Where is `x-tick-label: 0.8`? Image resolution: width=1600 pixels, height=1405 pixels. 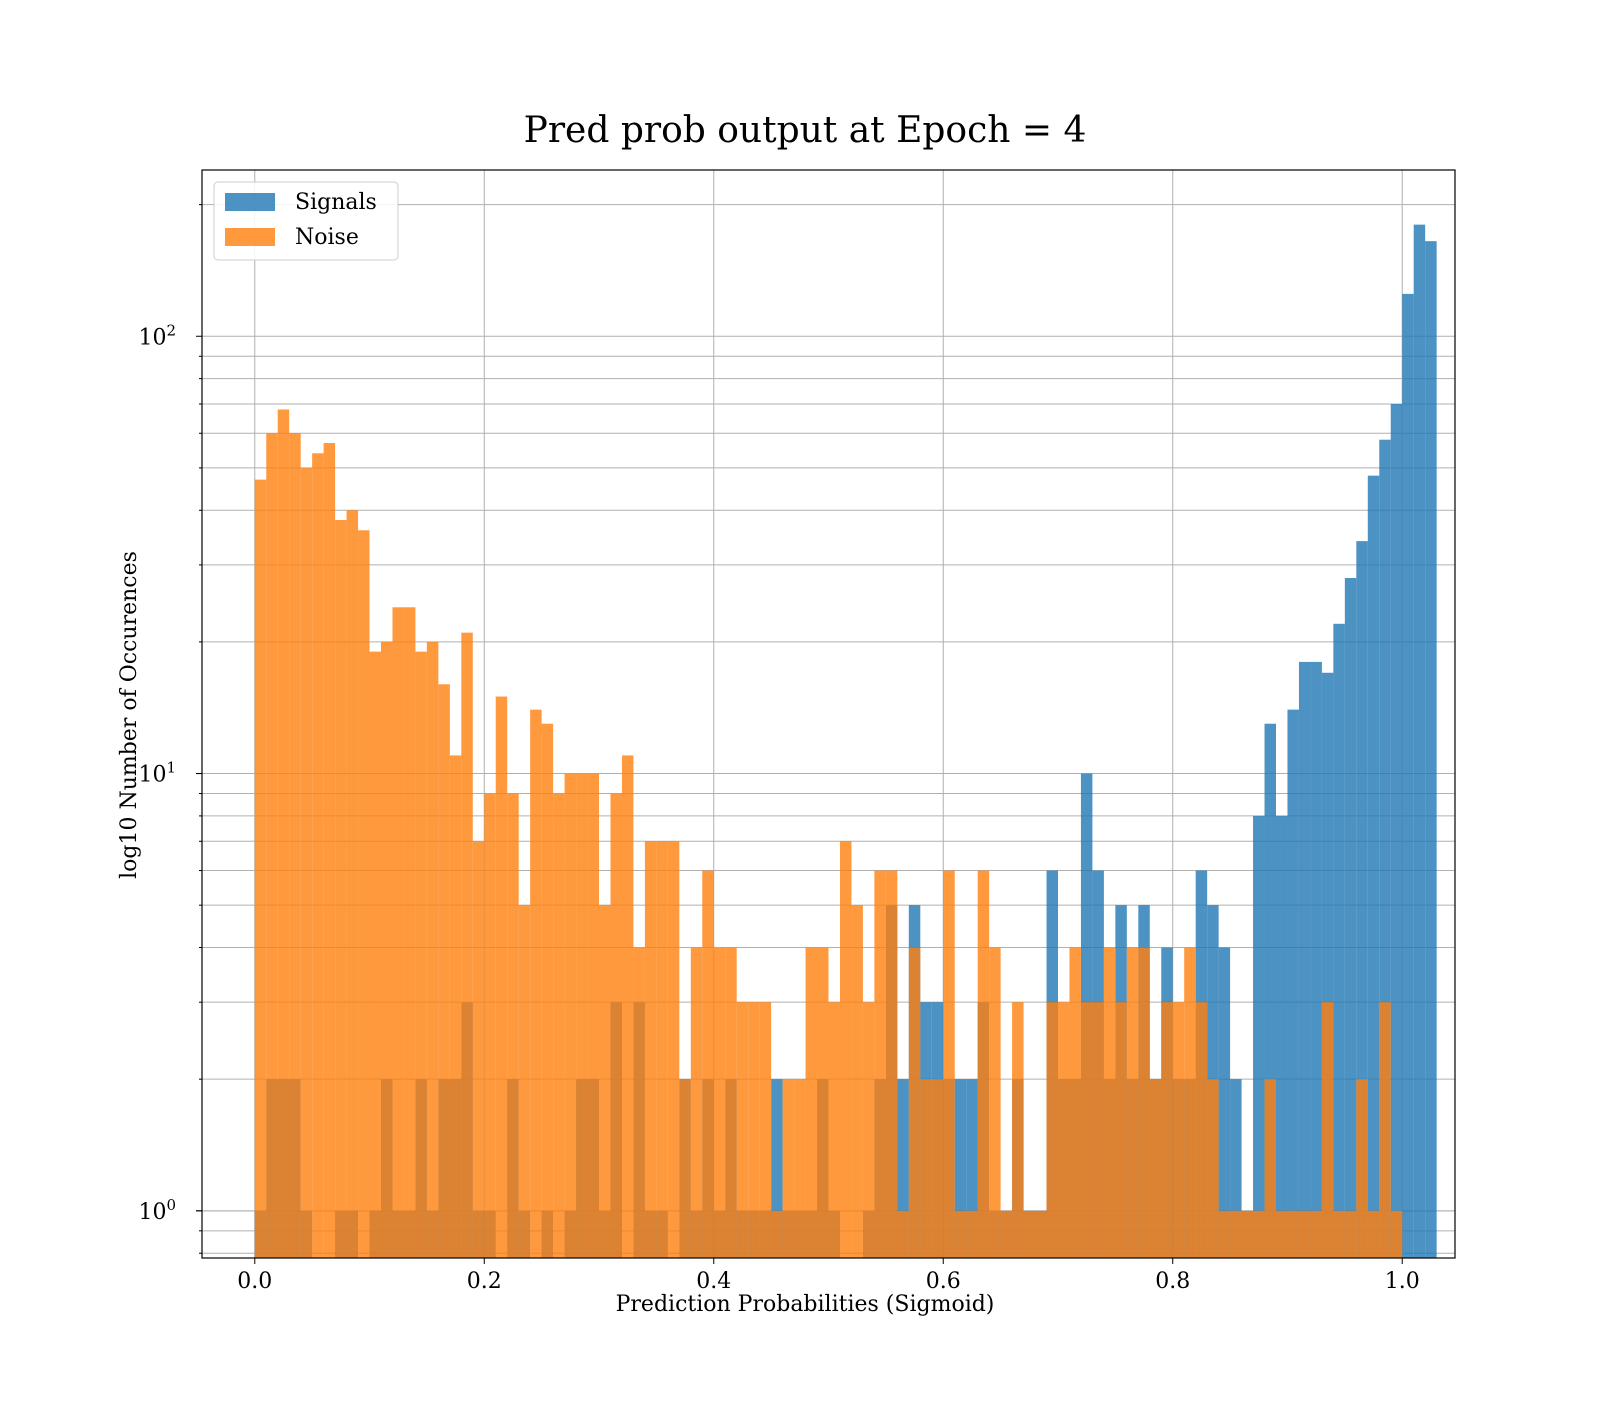
x-tick-label: 0.8 is located at coordinates (1172, 1281).